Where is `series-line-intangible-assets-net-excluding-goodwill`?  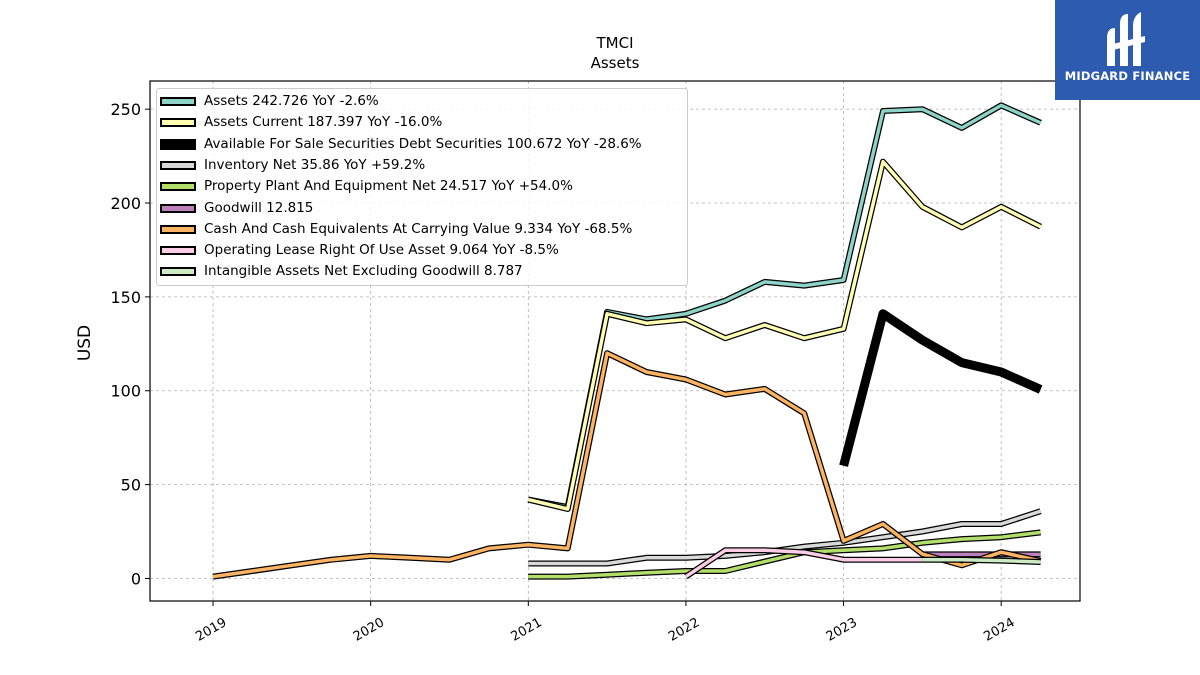 series-line-intangible-assets-net-excluding-goodwill is located at coordinates (981, 560).